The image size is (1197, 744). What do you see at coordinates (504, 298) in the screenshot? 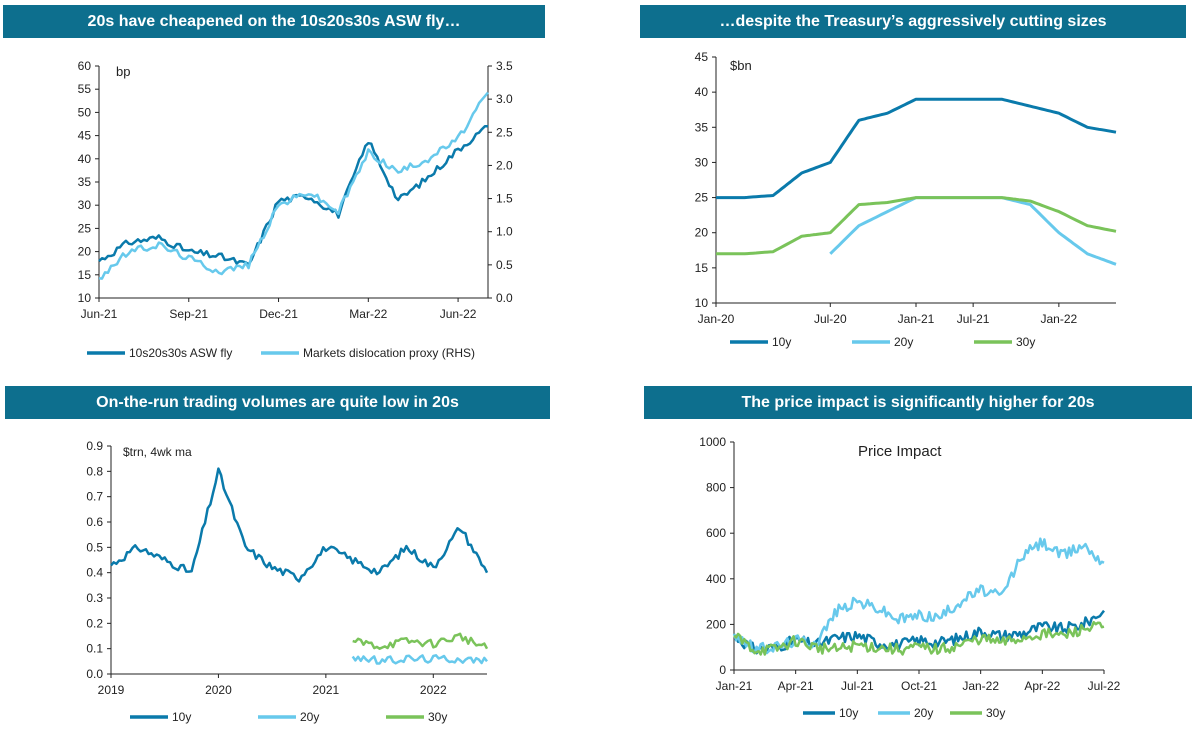
I see `y2-tick-label: 0.0` at bounding box center [504, 298].